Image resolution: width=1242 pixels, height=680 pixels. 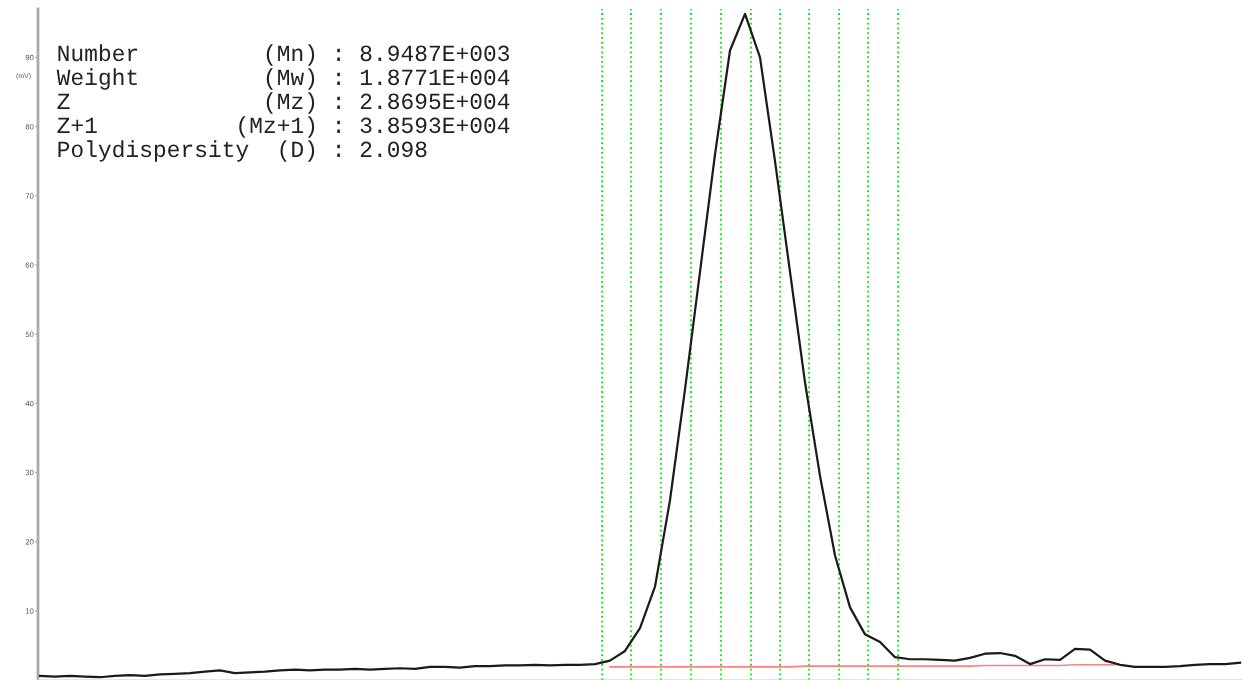 I want to click on annotation: Polydispersity (D) : 2.098, so click(x=242, y=151).